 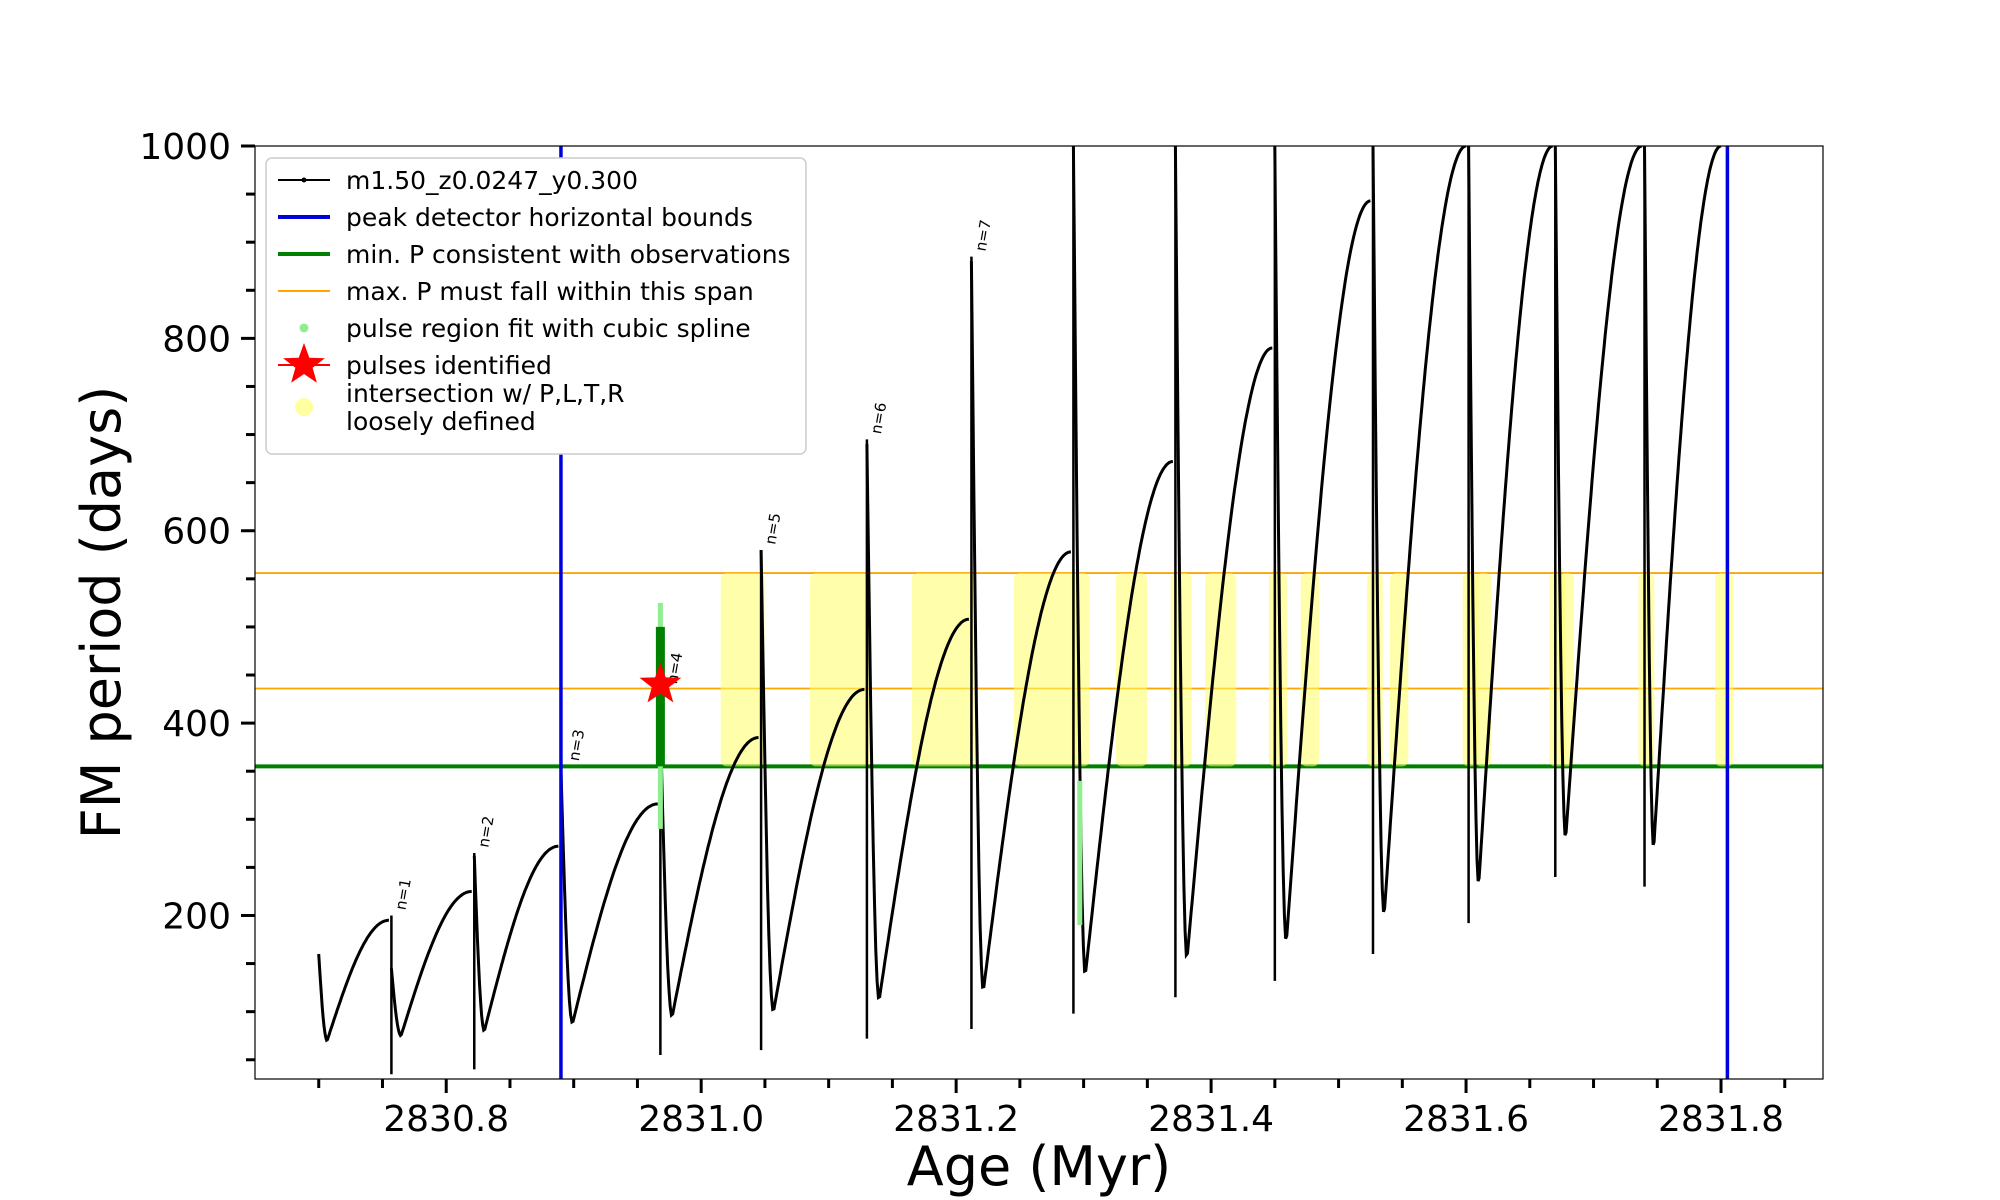 I want to click on legend-swatch-star, so click(x=304, y=363).